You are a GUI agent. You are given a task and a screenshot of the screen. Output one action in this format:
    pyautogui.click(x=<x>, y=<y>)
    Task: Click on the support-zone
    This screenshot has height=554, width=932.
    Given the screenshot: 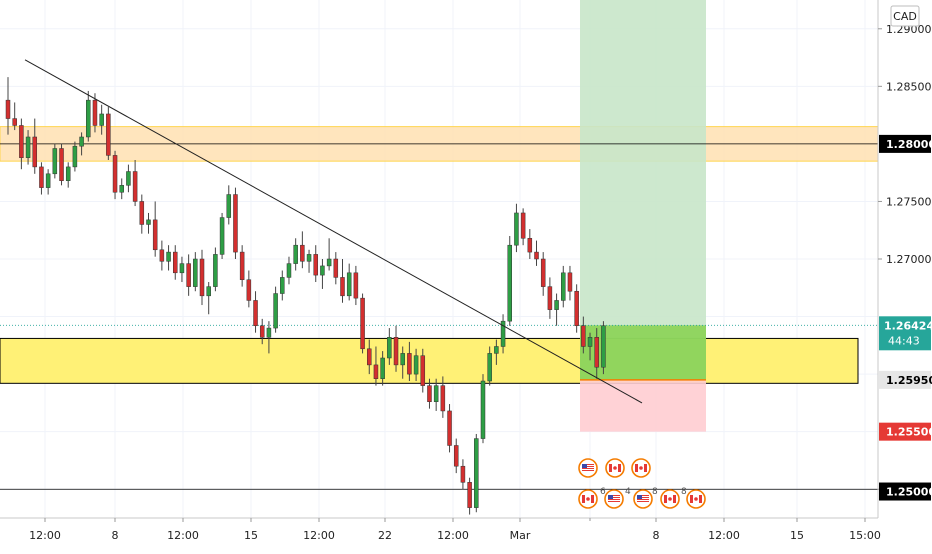 What is the action you would take?
    pyautogui.click(x=429, y=360)
    